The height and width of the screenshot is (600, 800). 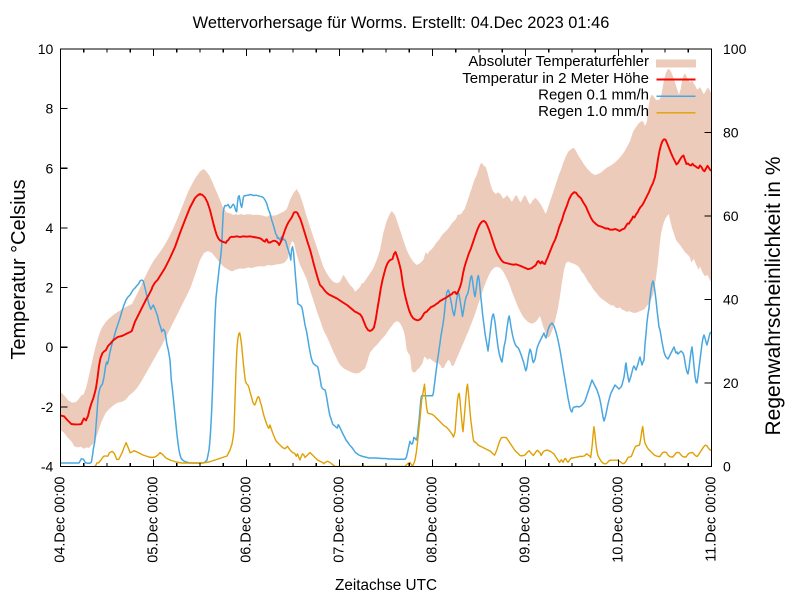 What do you see at coordinates (50, 288) in the screenshot?
I see `svg-text: 2` at bounding box center [50, 288].